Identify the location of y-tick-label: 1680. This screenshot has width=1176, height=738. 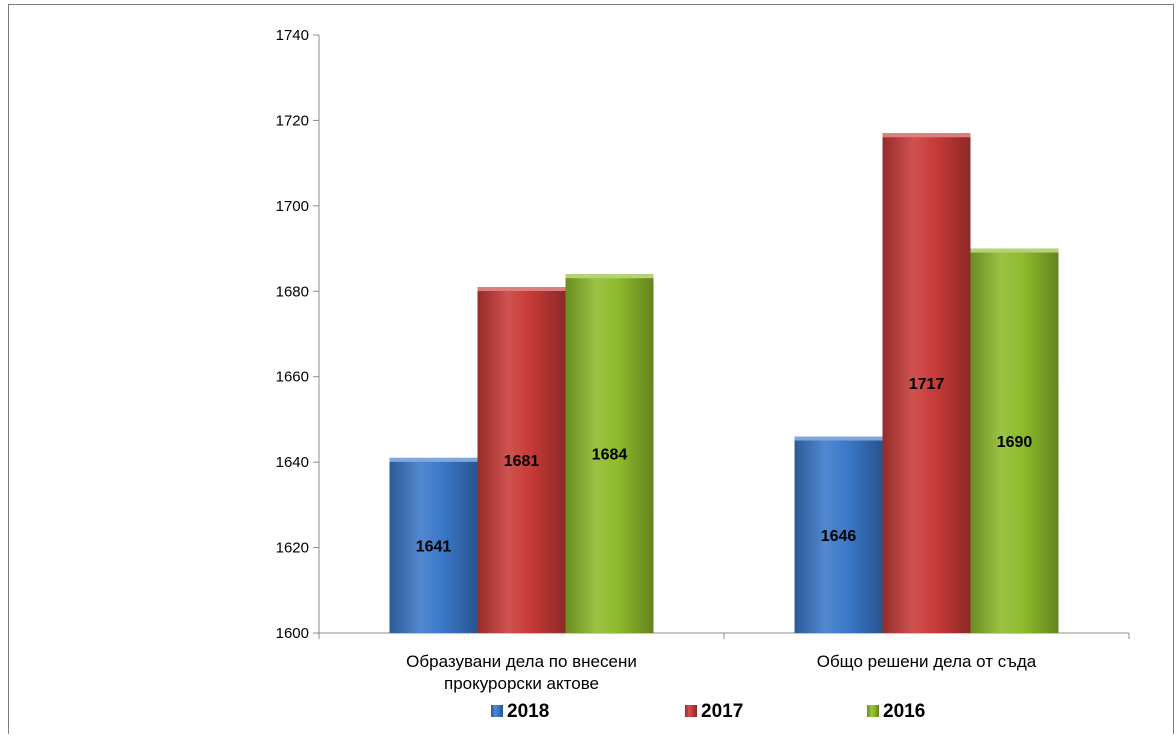
(292, 291).